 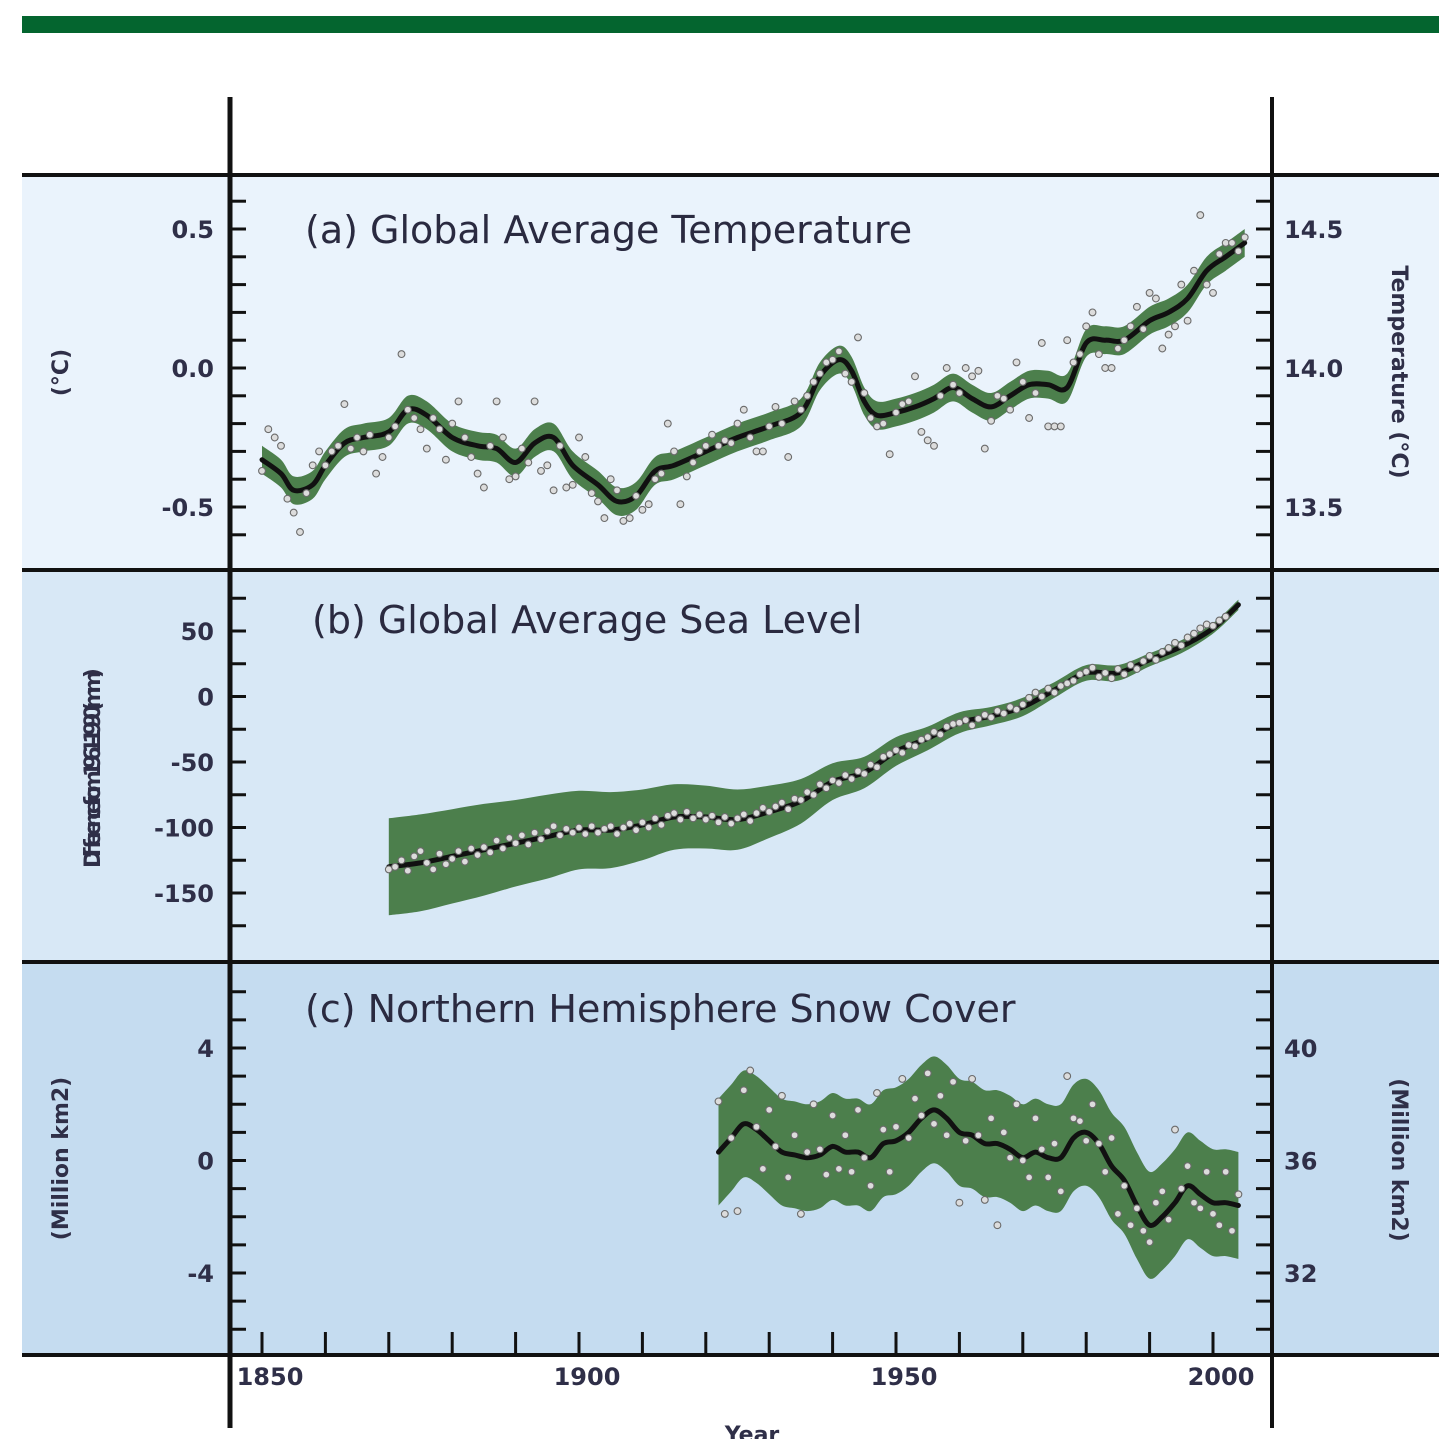 What do you see at coordinates (192, 230) in the screenshot?
I see `y-tick-label: 0.5` at bounding box center [192, 230].